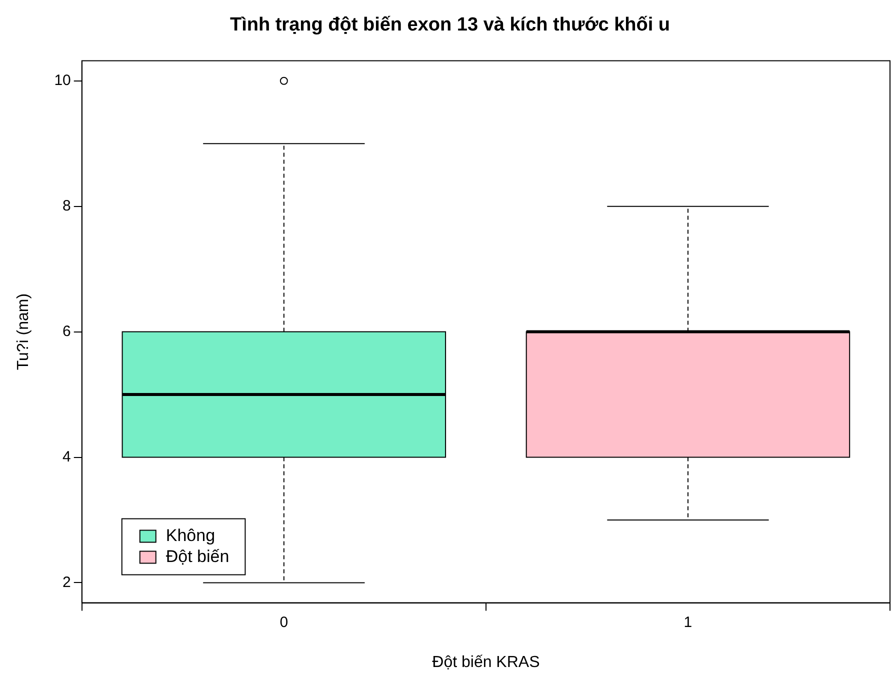 Image resolution: width=896 pixels, height=680 pixels. What do you see at coordinates (450, 25) in the screenshot?
I see `chart-title: Tình trạng đột biến exon 13 và kích thước khối u` at bounding box center [450, 25].